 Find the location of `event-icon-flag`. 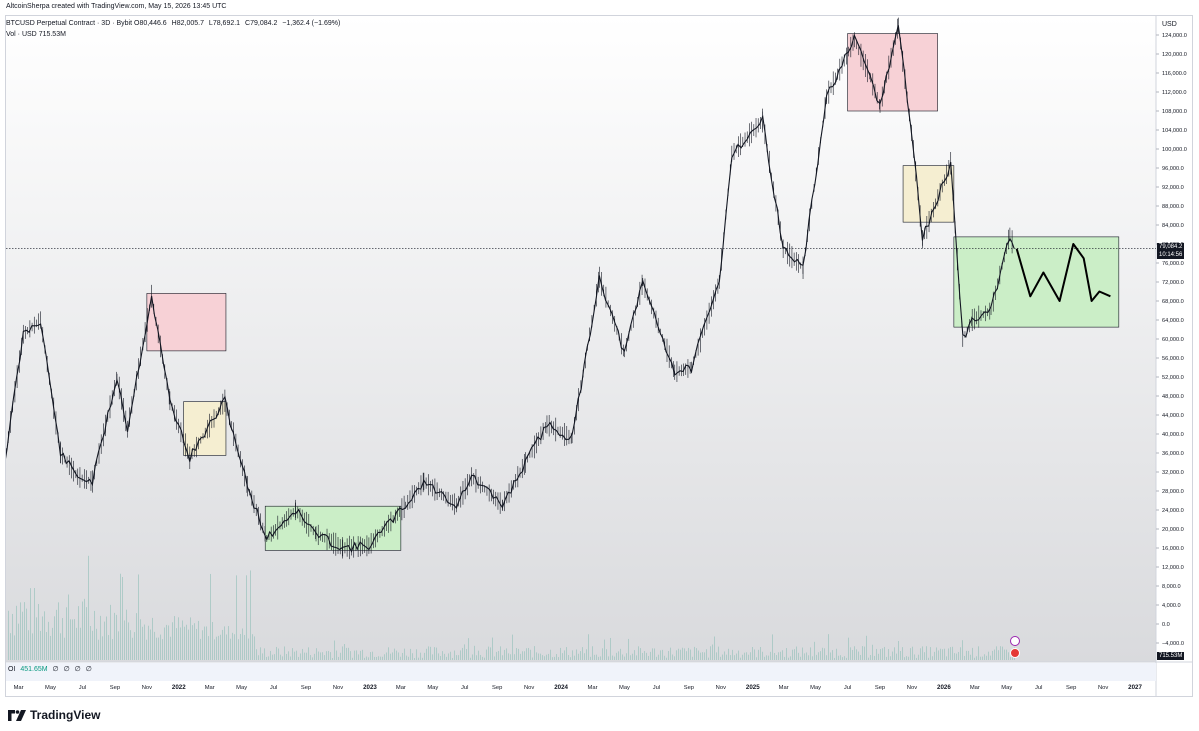

event-icon-flag is located at coordinates (1015, 653).